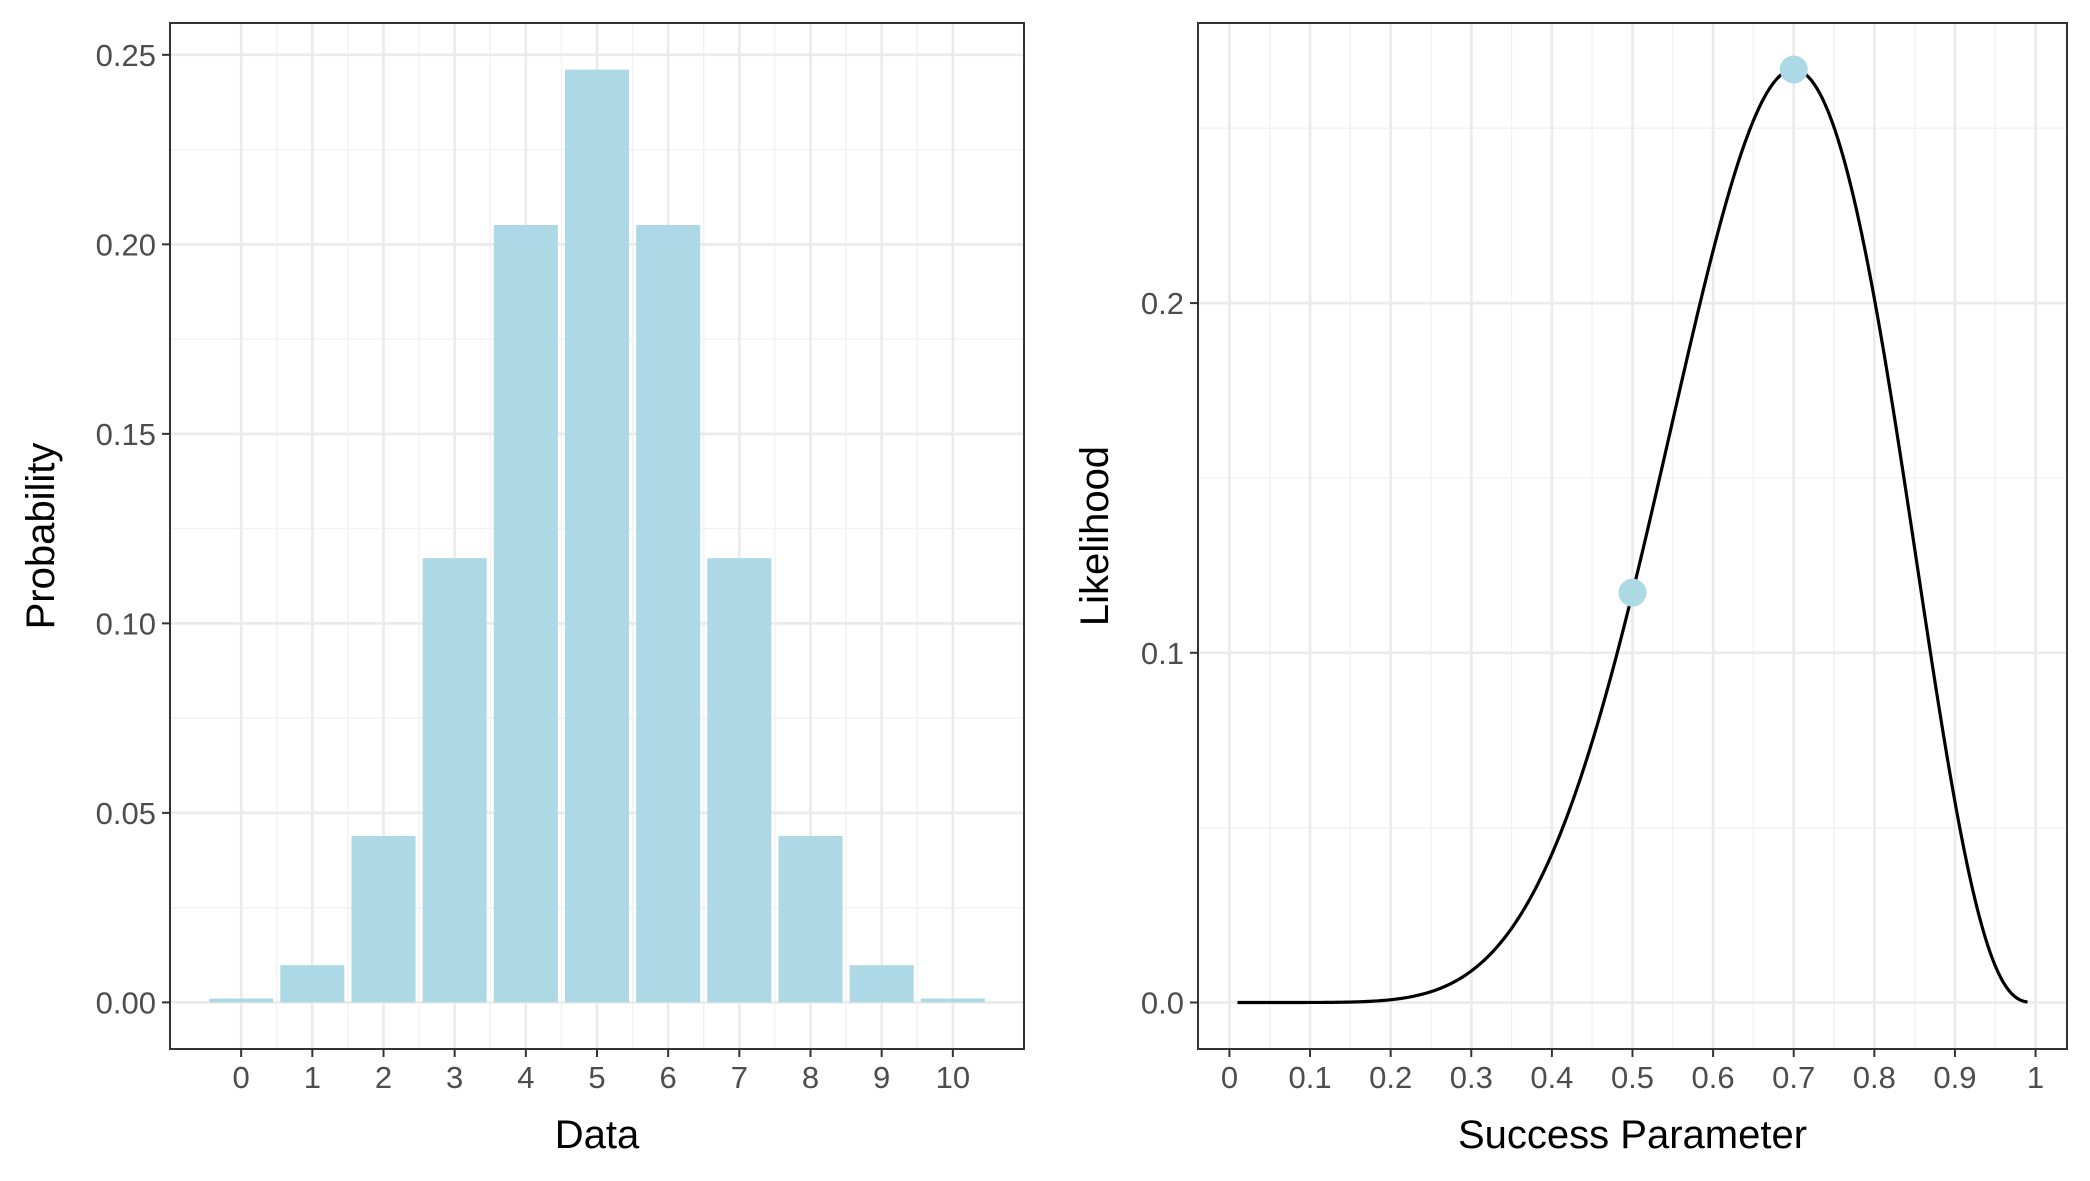  Describe the element at coordinates (126, 813) in the screenshot. I see `y-tick-label: 0.05` at that location.